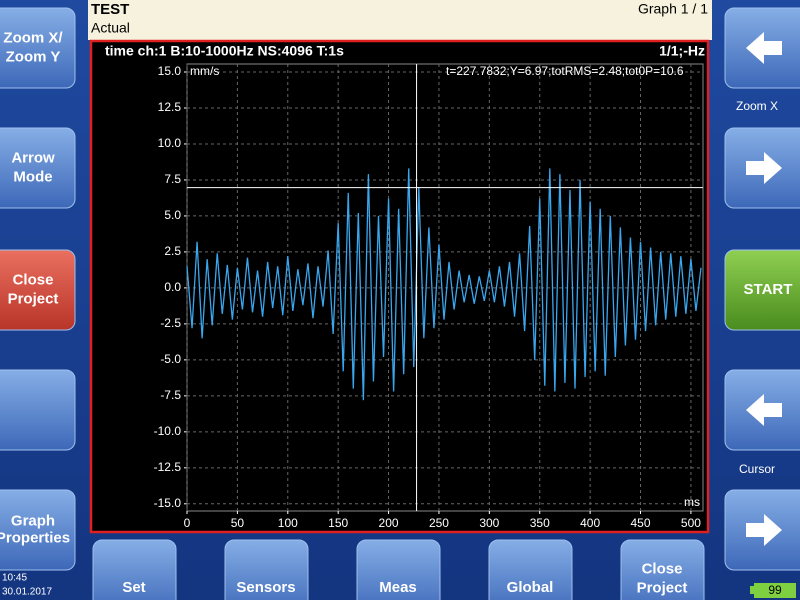  What do you see at coordinates (682, 51) in the screenshot?
I see `page-label: 1/1;-Hz` at bounding box center [682, 51].